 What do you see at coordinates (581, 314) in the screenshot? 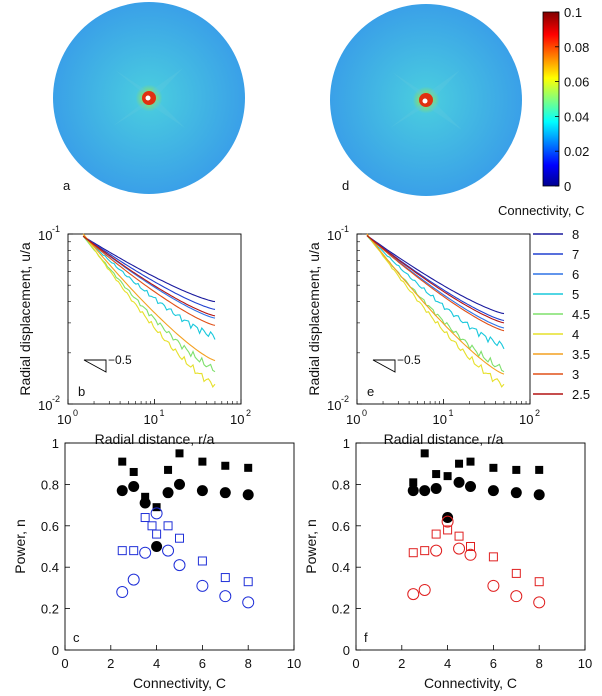
I see `legend-label-4.5: 4.5` at bounding box center [581, 314].